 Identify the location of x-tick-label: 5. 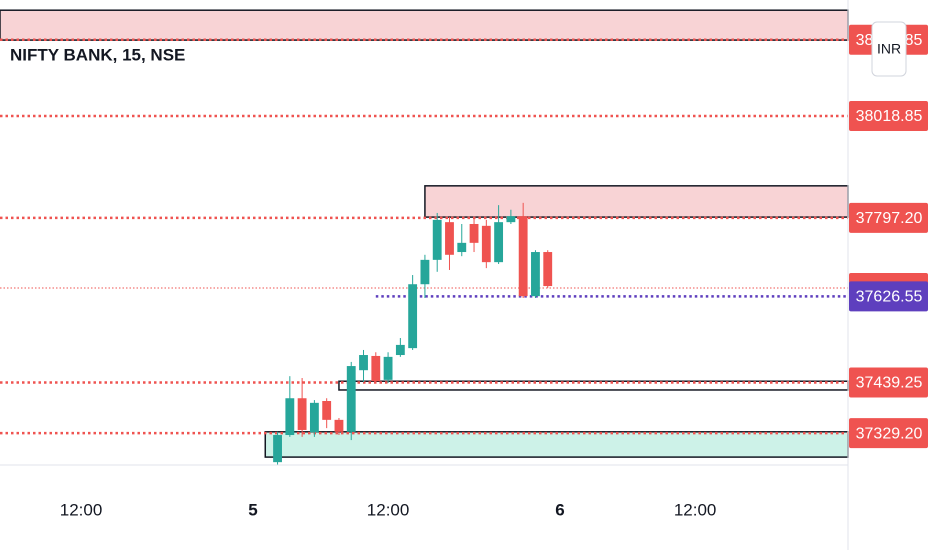
(252, 509).